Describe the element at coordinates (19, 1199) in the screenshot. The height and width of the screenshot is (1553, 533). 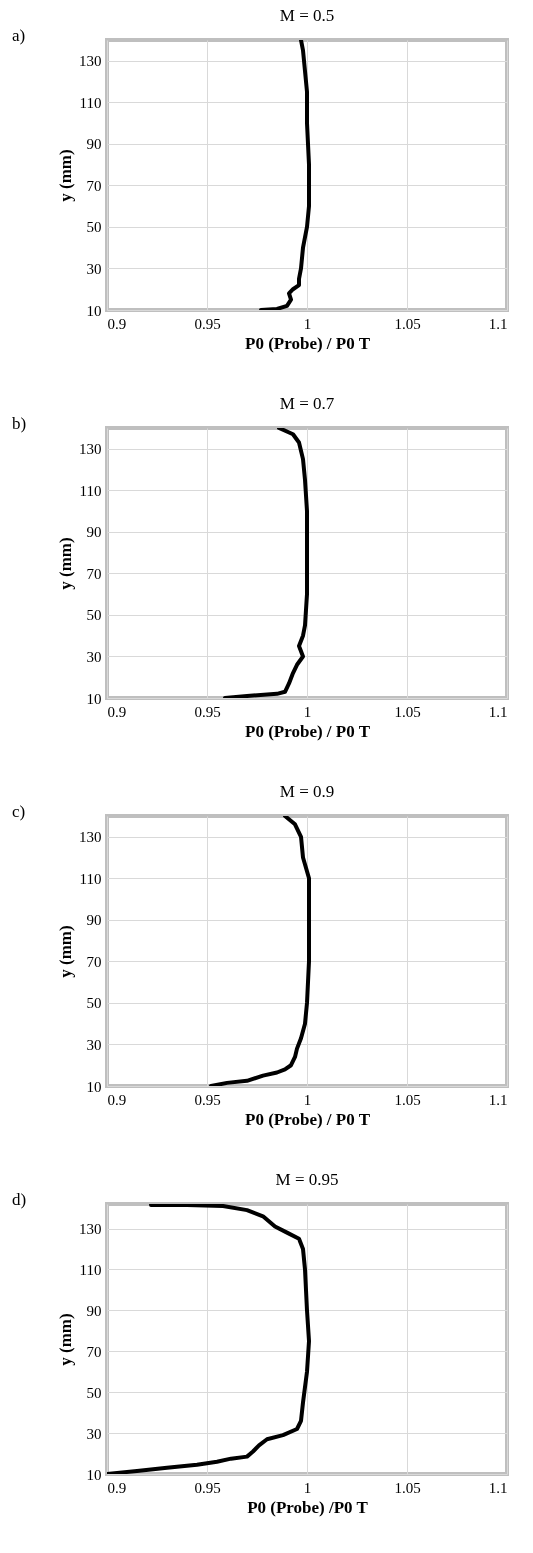
I see `text: d)` at that location.